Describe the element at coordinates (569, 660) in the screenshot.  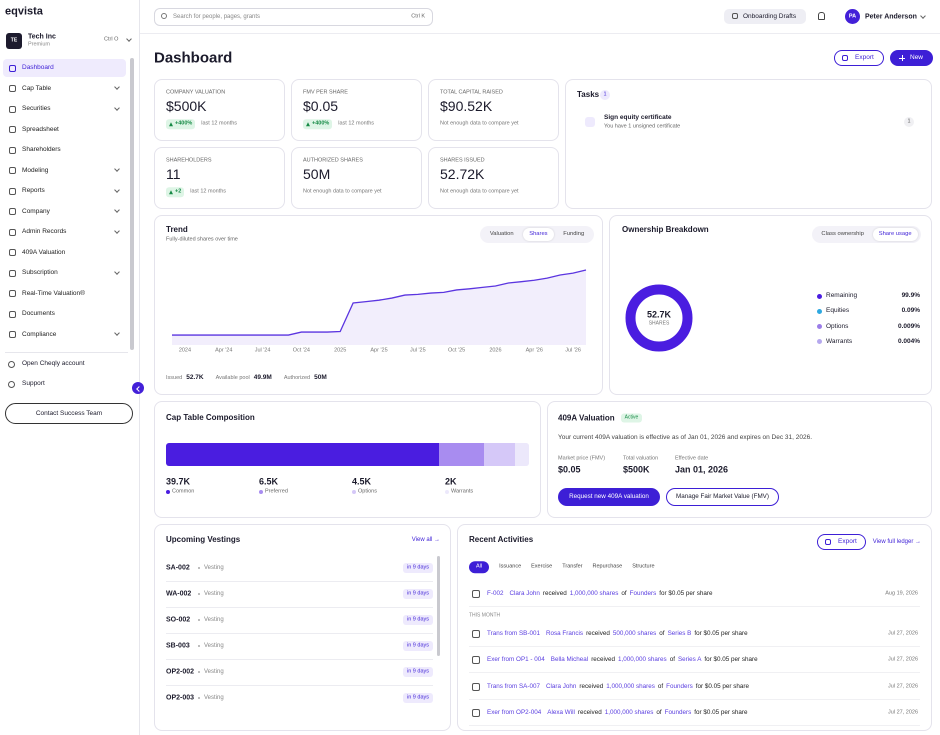
I see `activity-person: Bella Micheal` at that location.